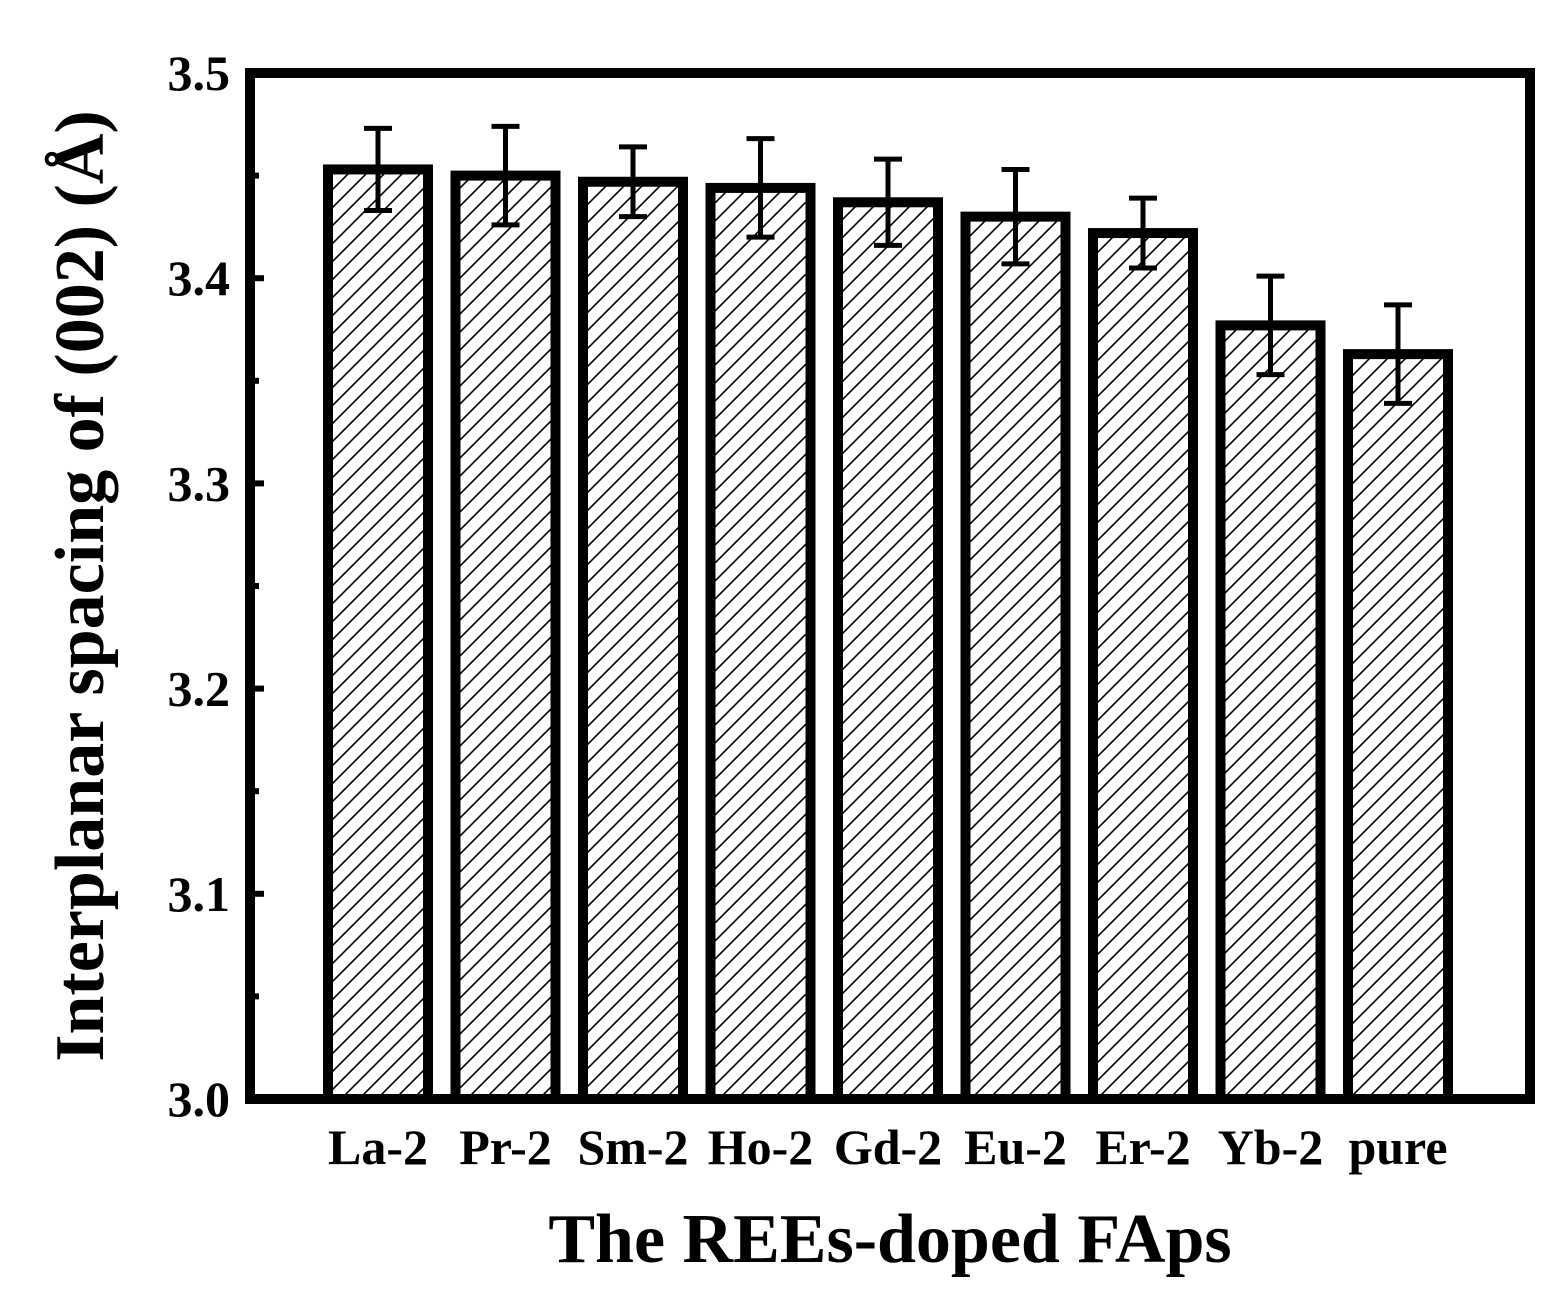  What do you see at coordinates (889, 1239) in the screenshot?
I see `x-axis-title: The REEs-doped FAps` at bounding box center [889, 1239].